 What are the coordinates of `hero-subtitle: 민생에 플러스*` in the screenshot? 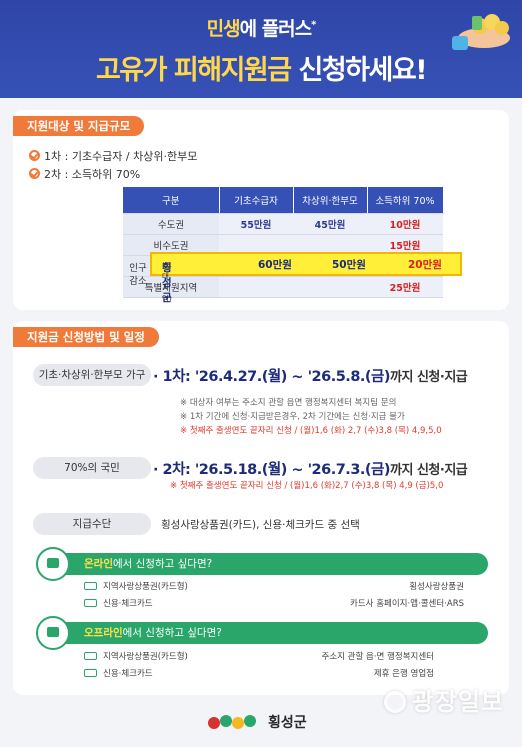 It's located at (261, 27).